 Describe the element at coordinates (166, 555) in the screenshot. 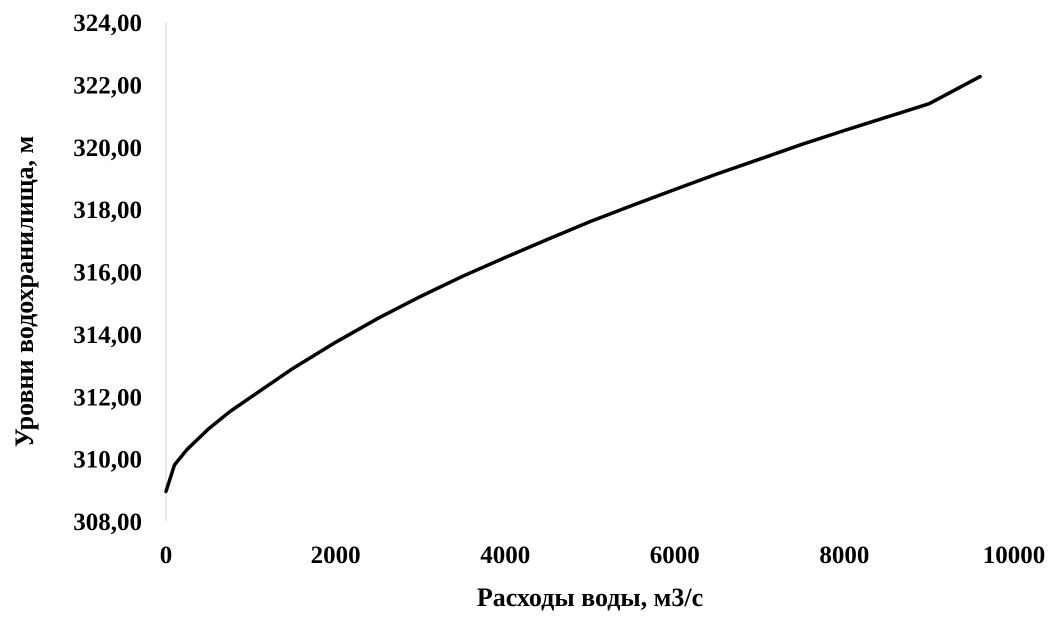

I see `x-tick-label: 0` at that location.